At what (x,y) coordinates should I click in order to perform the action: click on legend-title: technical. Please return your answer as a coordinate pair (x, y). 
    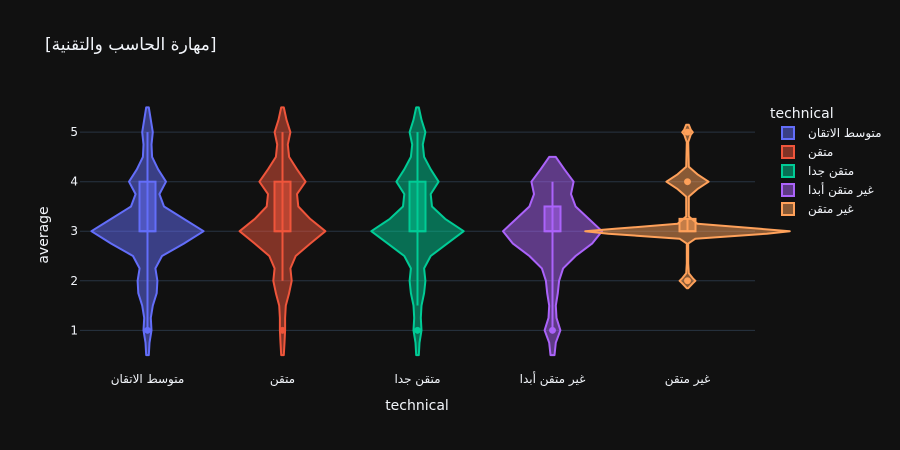
    Looking at the image, I should click on (802, 114).